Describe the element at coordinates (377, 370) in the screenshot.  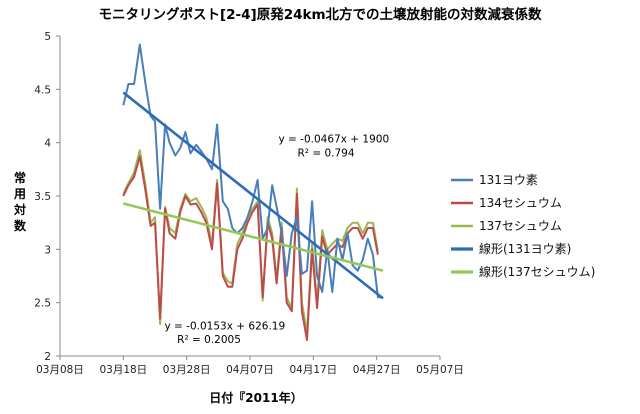
I see `x-tick-label: 04月27日` at that location.